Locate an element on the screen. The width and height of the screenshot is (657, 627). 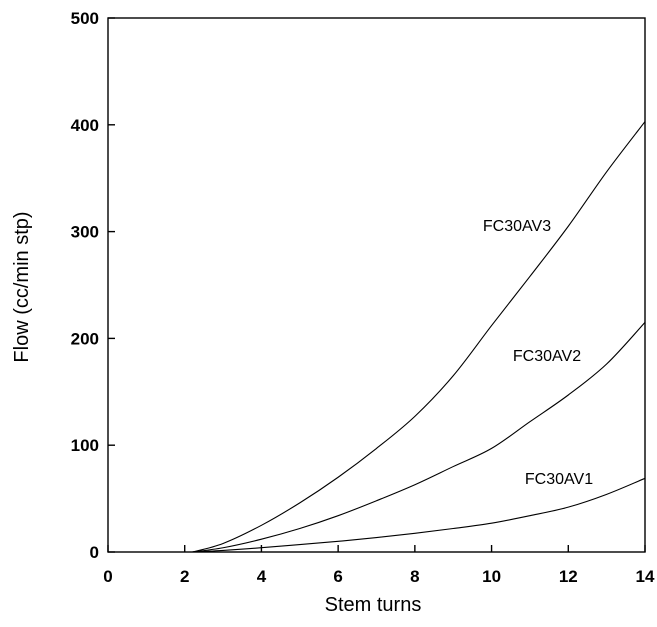
x-tick-label: 10 is located at coordinates (491, 576).